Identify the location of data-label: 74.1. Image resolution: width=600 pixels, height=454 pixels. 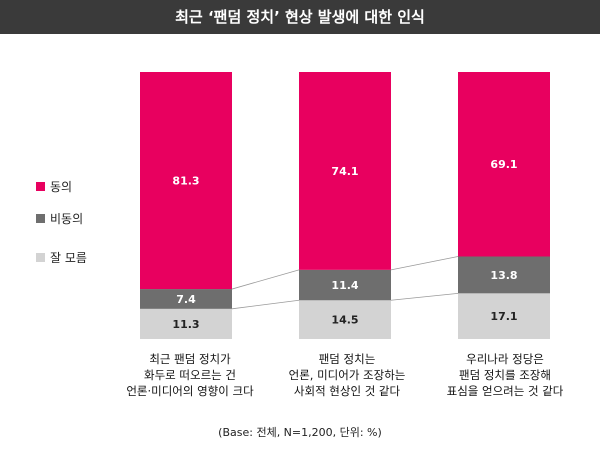
(344, 171).